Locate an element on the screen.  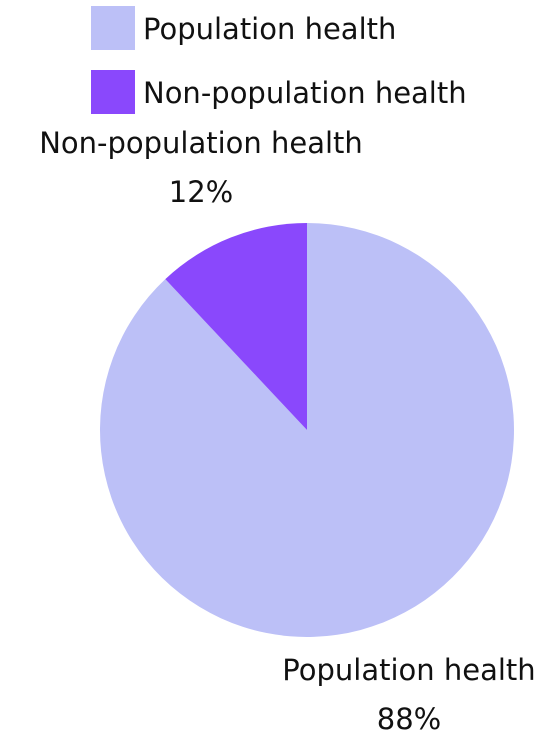
legend-item-population-health: Population health is located at coordinates (243, 28).